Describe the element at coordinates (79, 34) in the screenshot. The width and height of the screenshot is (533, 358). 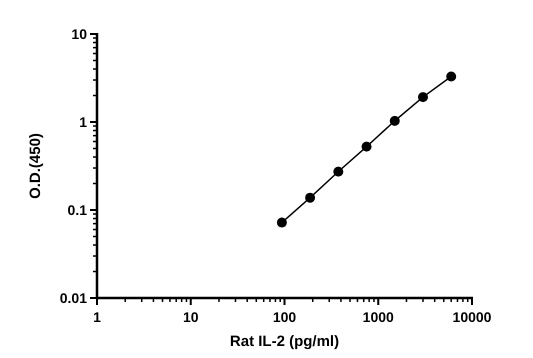
I see `y-tick-label: 10` at that location.